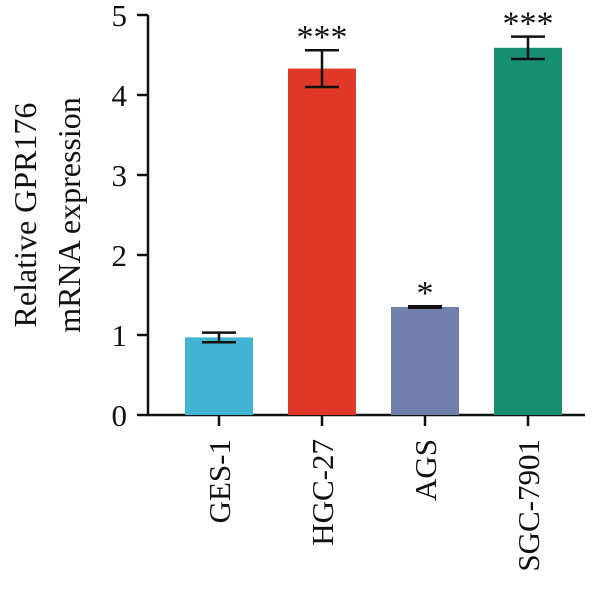 This screenshot has width=600, height=605. Describe the element at coordinates (425, 293) in the screenshot. I see `significance-label: *` at that location.